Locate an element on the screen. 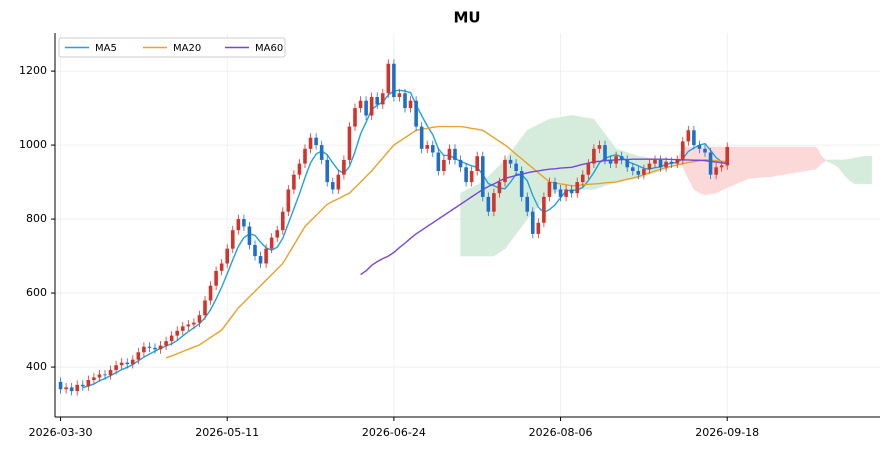 The height and width of the screenshot is (451, 891). x-tick-label: 2026-03-30 is located at coordinates (61, 432).